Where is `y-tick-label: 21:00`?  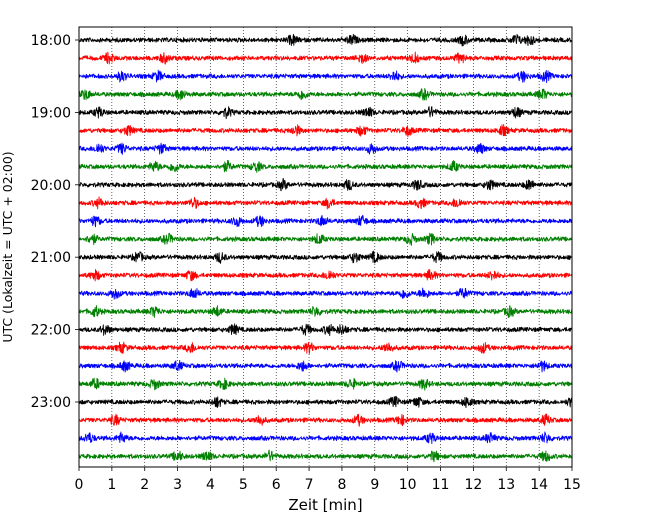
y-tick-label: 21:00 is located at coordinates (51, 258).